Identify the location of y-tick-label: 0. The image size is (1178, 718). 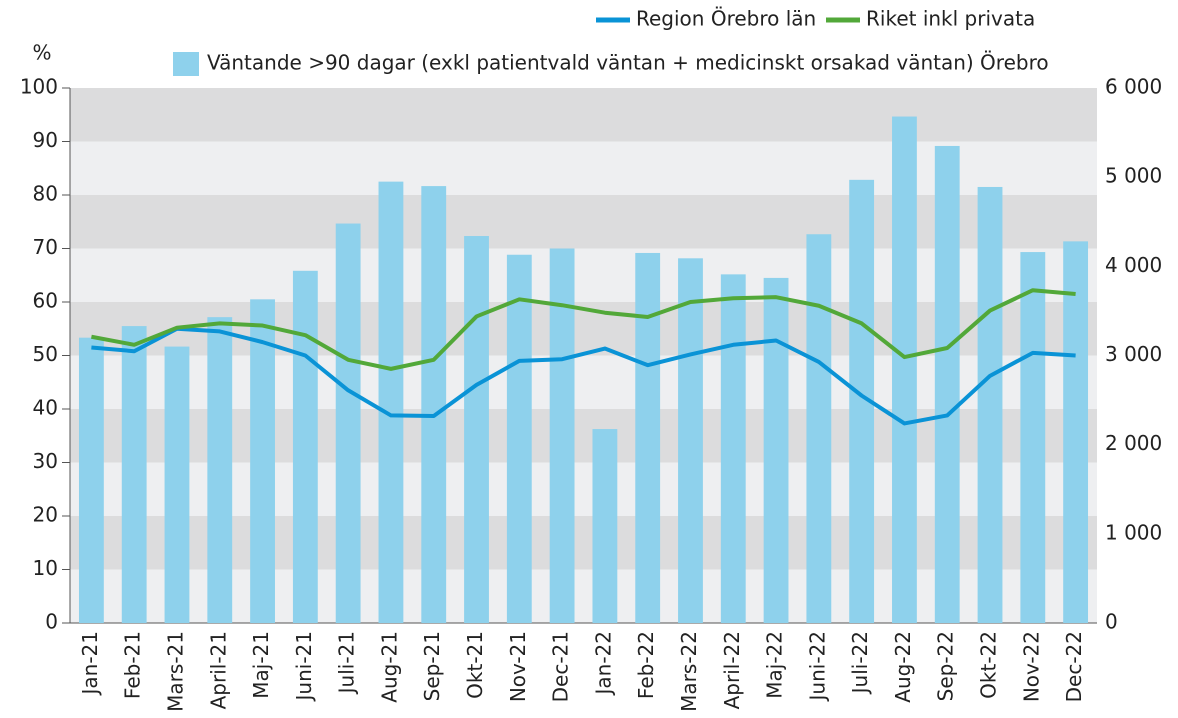
(51, 622).